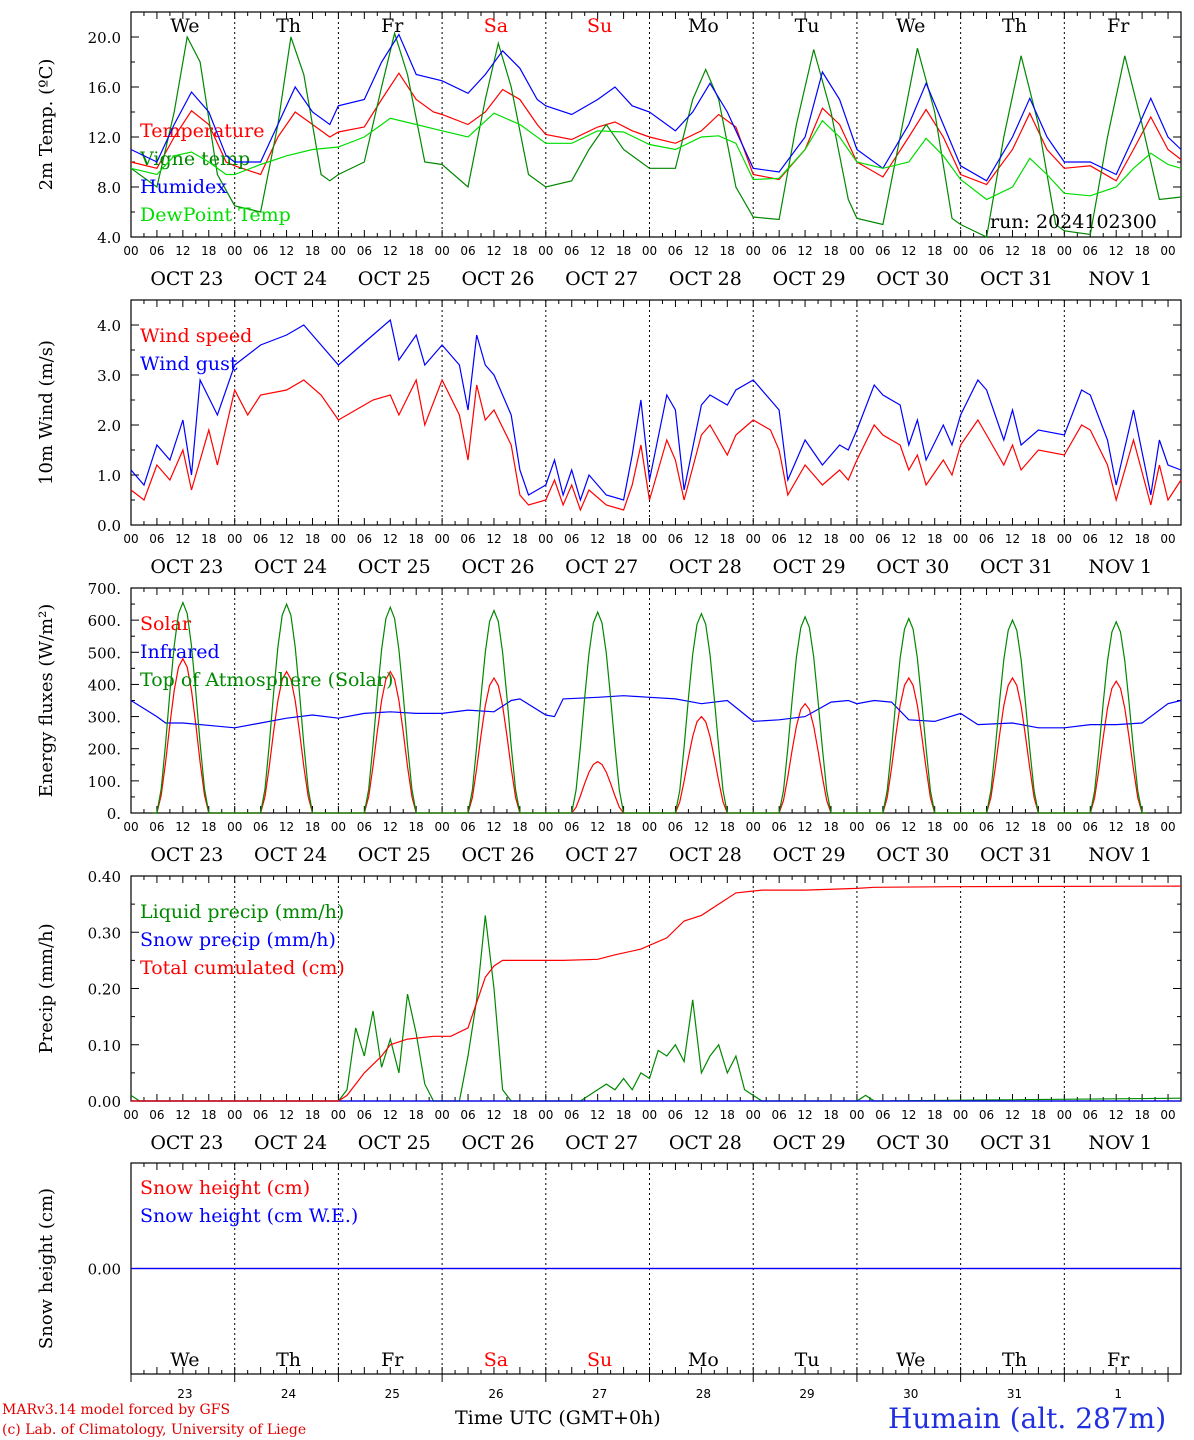  Describe the element at coordinates (242, 912) in the screenshot. I see `legend-entry: Liquid precip (mm/h)` at that location.